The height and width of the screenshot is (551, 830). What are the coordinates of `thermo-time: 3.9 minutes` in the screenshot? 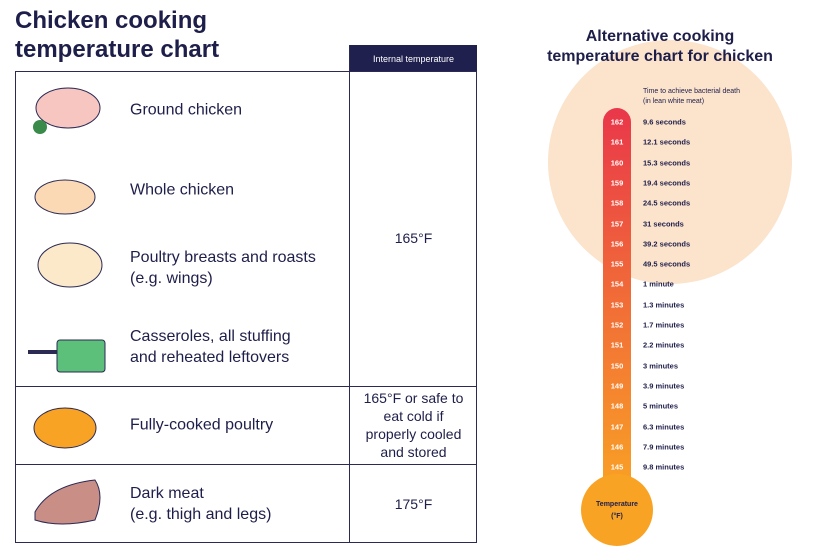 It's located at (664, 386).